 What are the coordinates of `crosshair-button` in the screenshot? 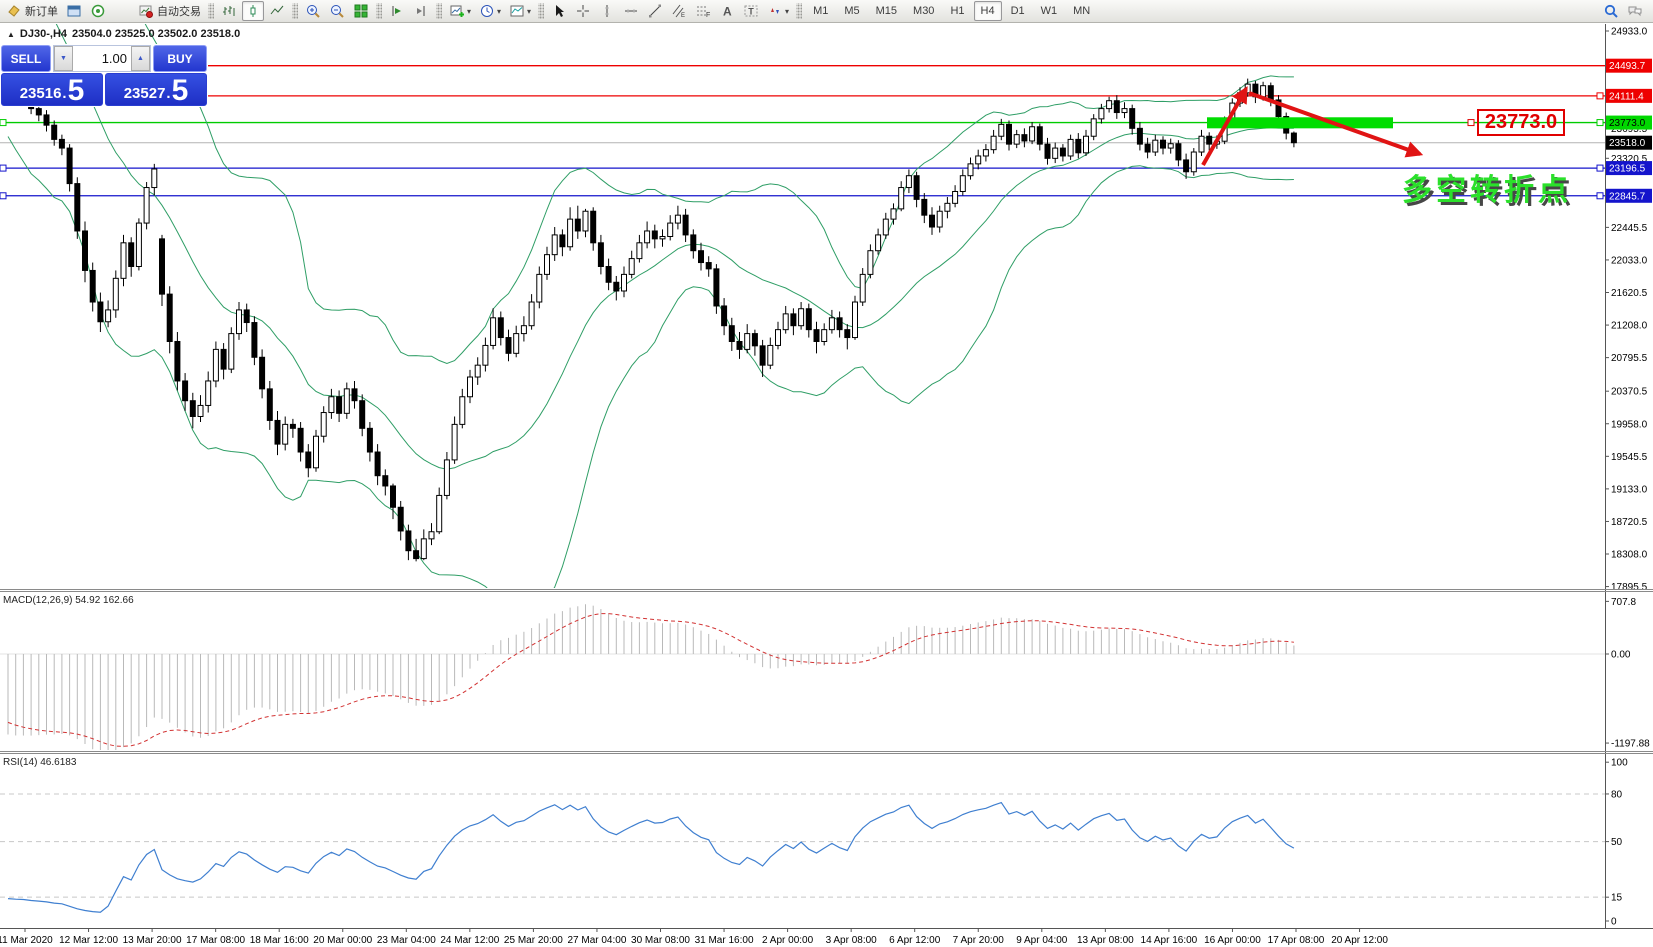 It's located at (583, 11).